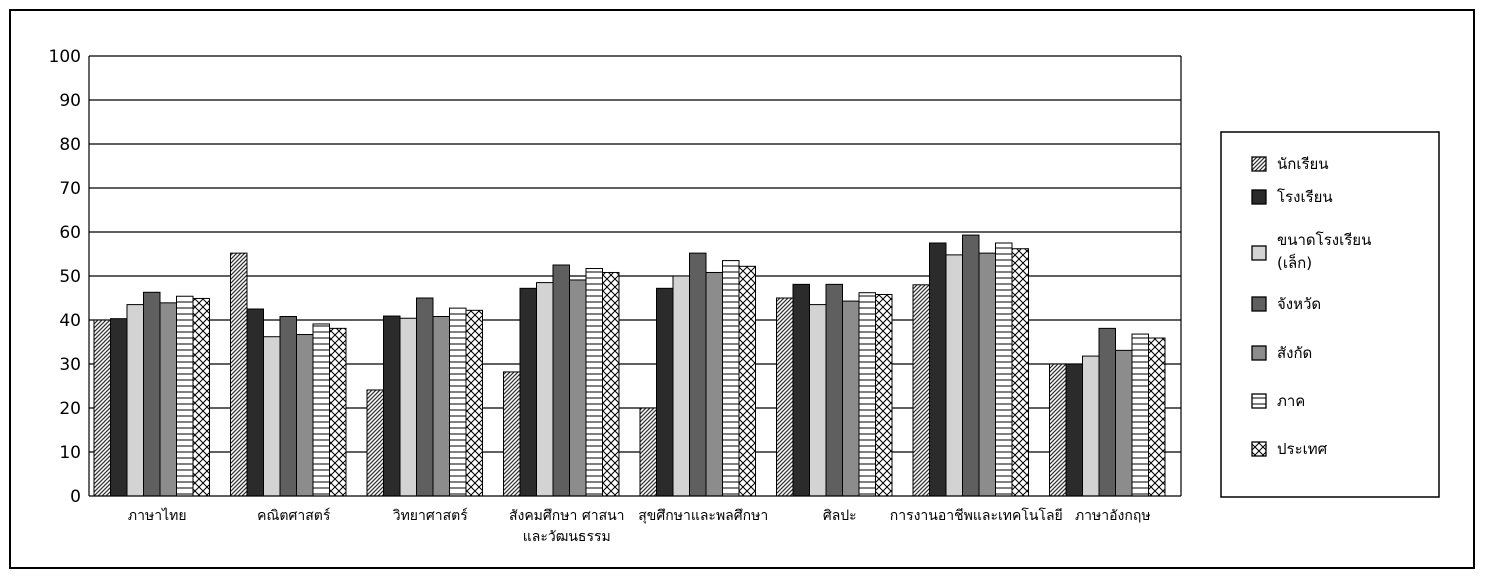  Describe the element at coordinates (785, 397) in the screenshot. I see `bar-cat5-series0` at that location.